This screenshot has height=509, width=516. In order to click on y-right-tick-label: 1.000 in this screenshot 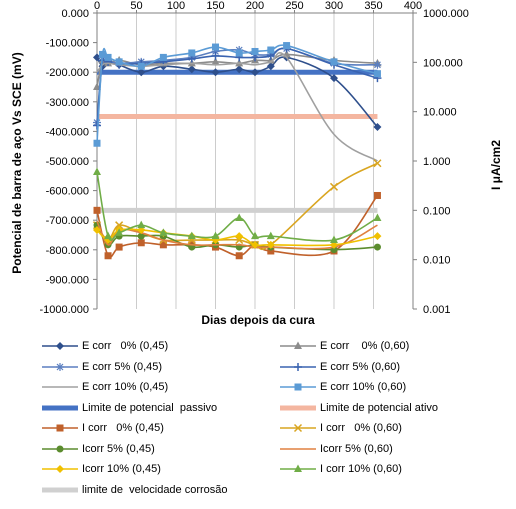, I will do `click(437, 162)`.